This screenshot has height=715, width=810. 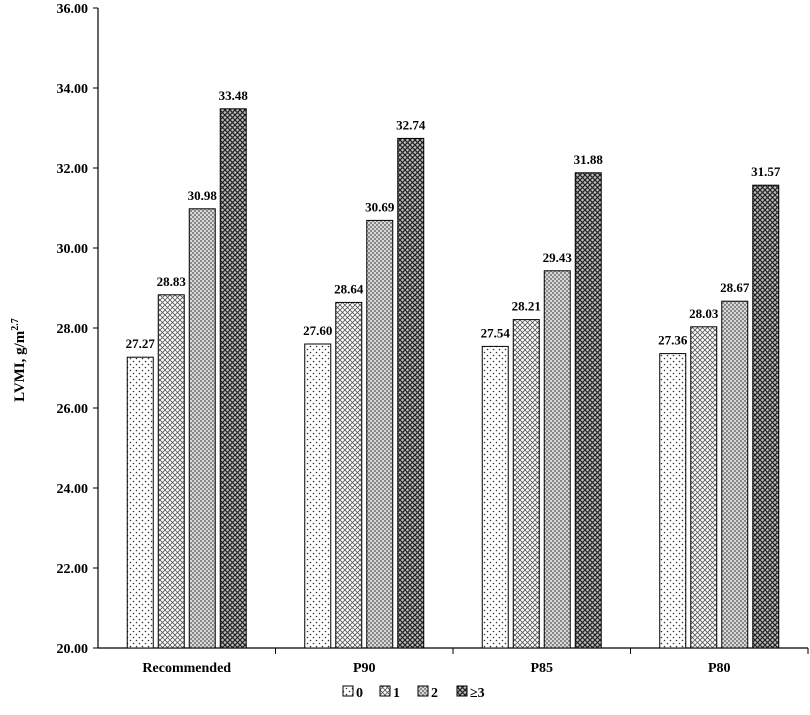 What do you see at coordinates (140, 502) in the screenshot?
I see `bar-0-recommended` at bounding box center [140, 502].